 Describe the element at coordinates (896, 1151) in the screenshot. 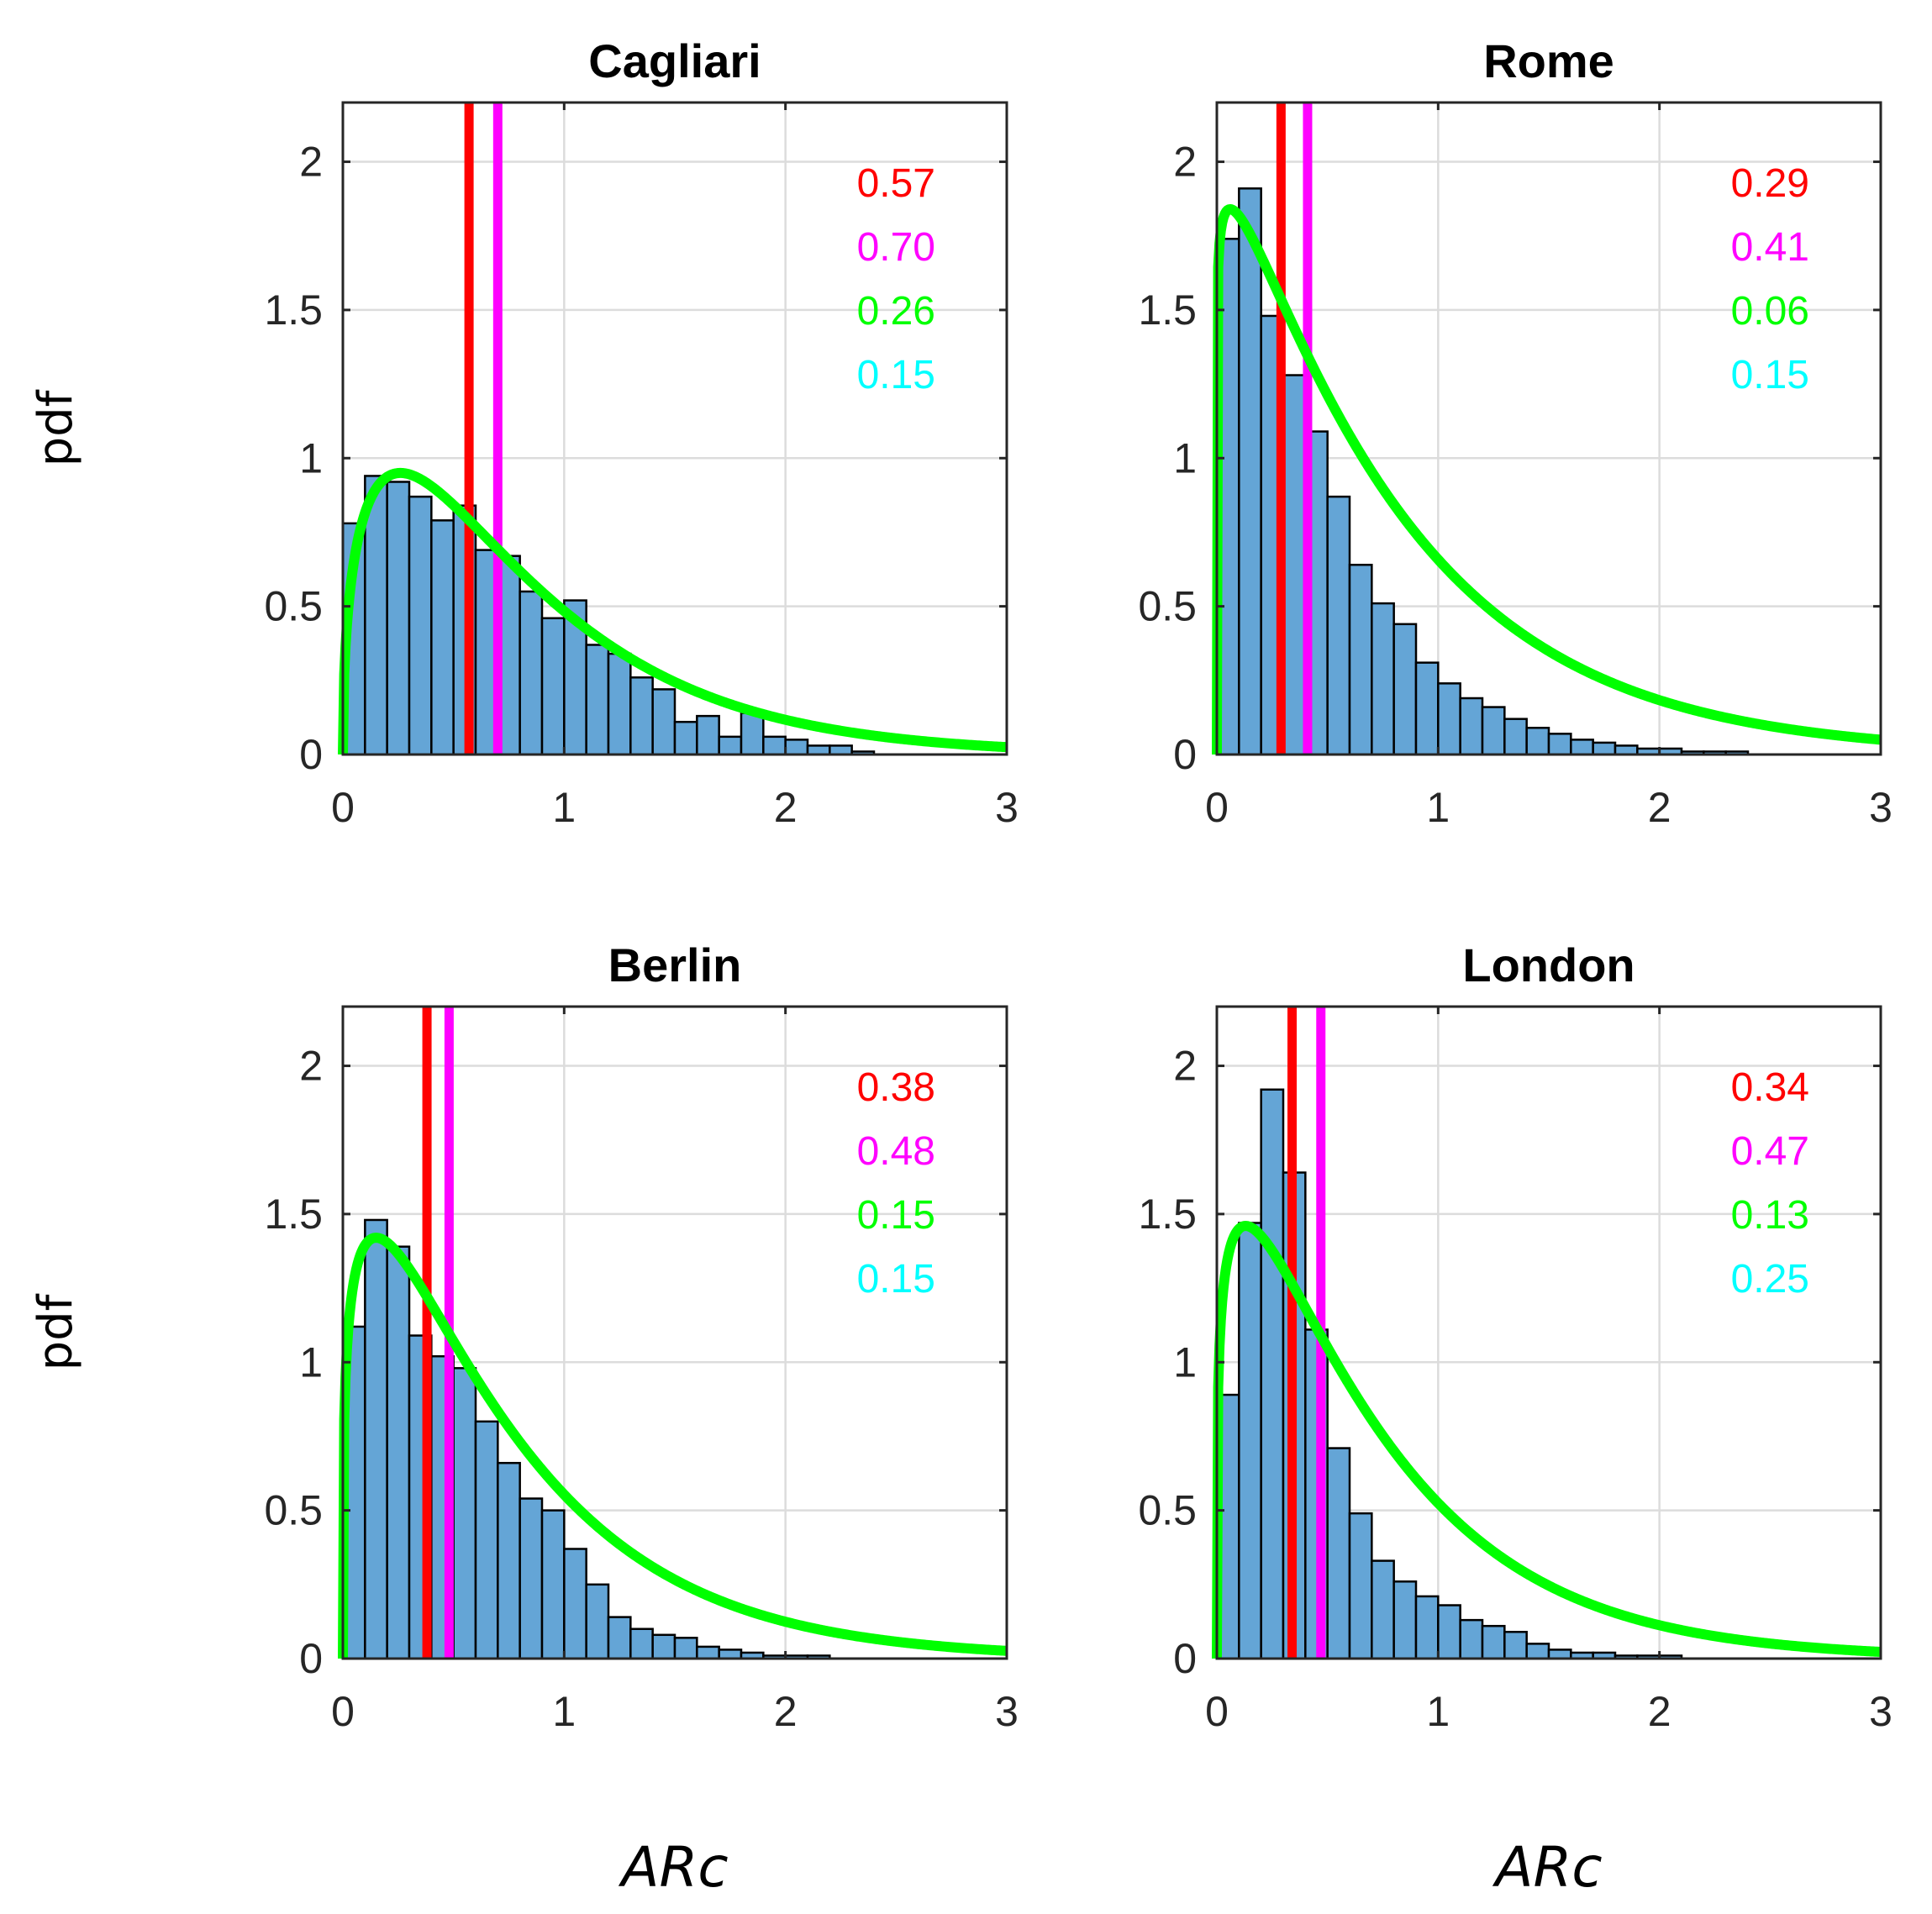

I see `annotation-value: 0.48` at that location.